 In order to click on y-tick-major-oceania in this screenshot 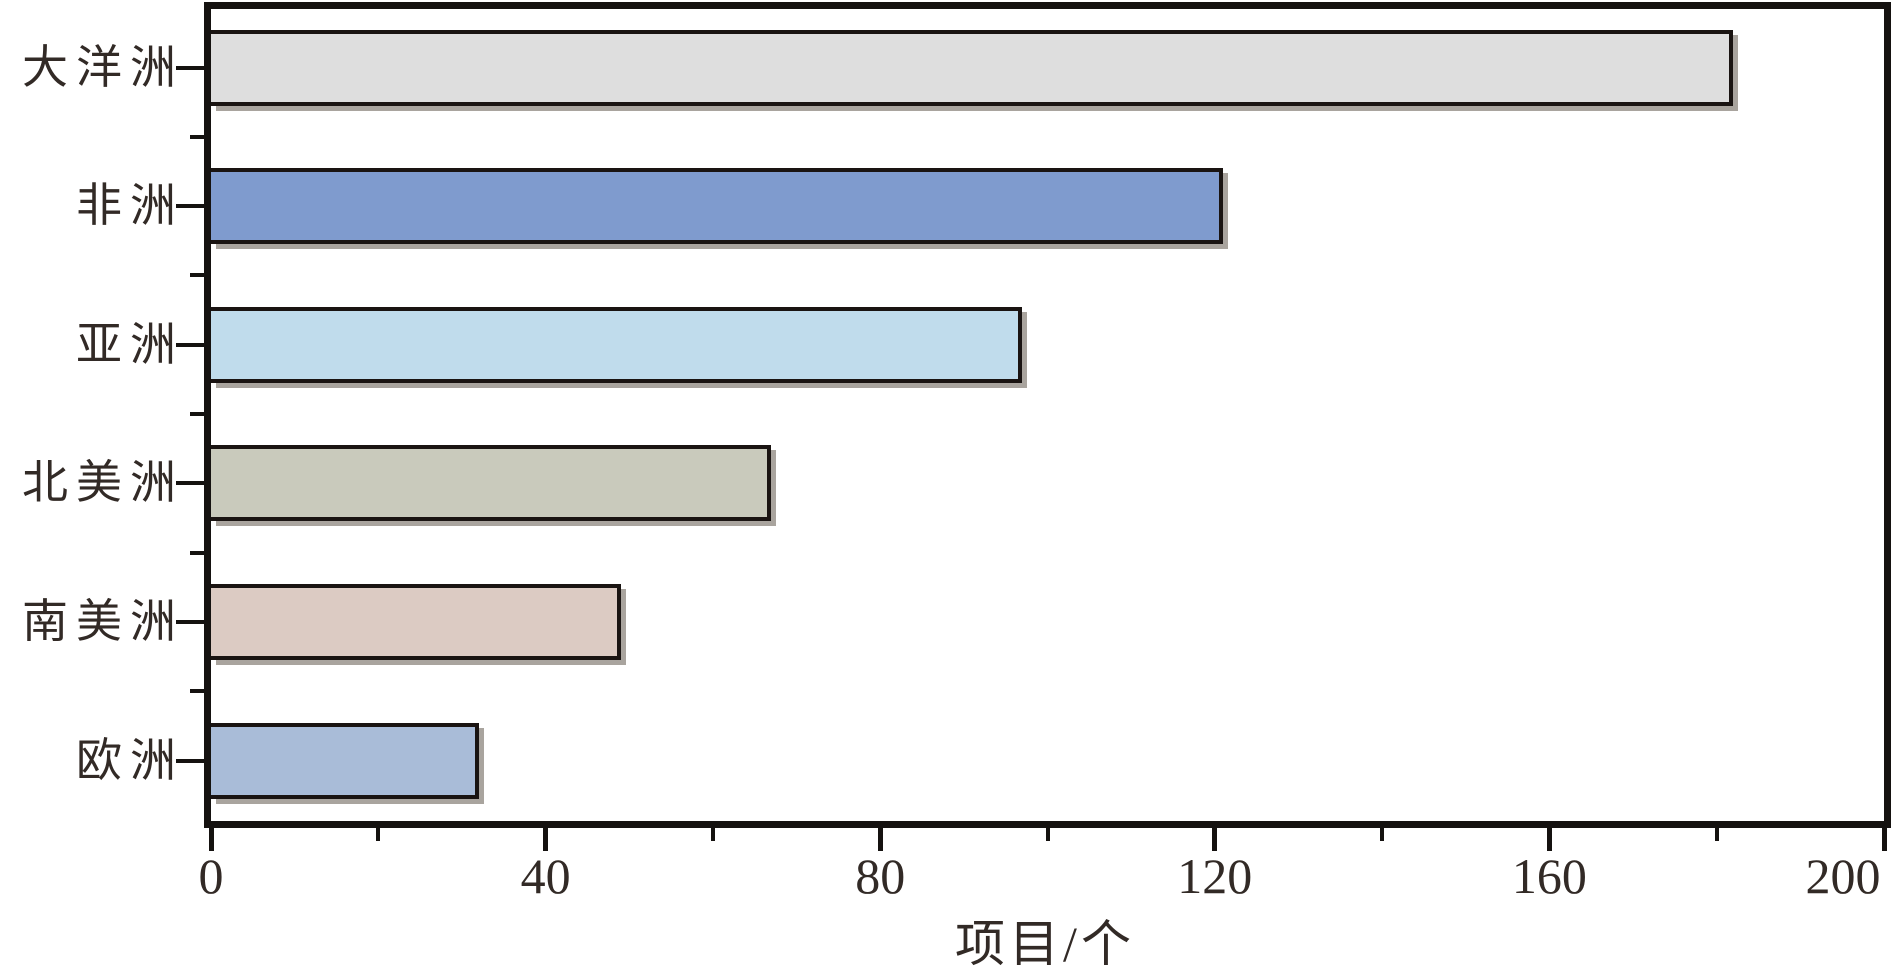, I will do `click(190, 67)`.